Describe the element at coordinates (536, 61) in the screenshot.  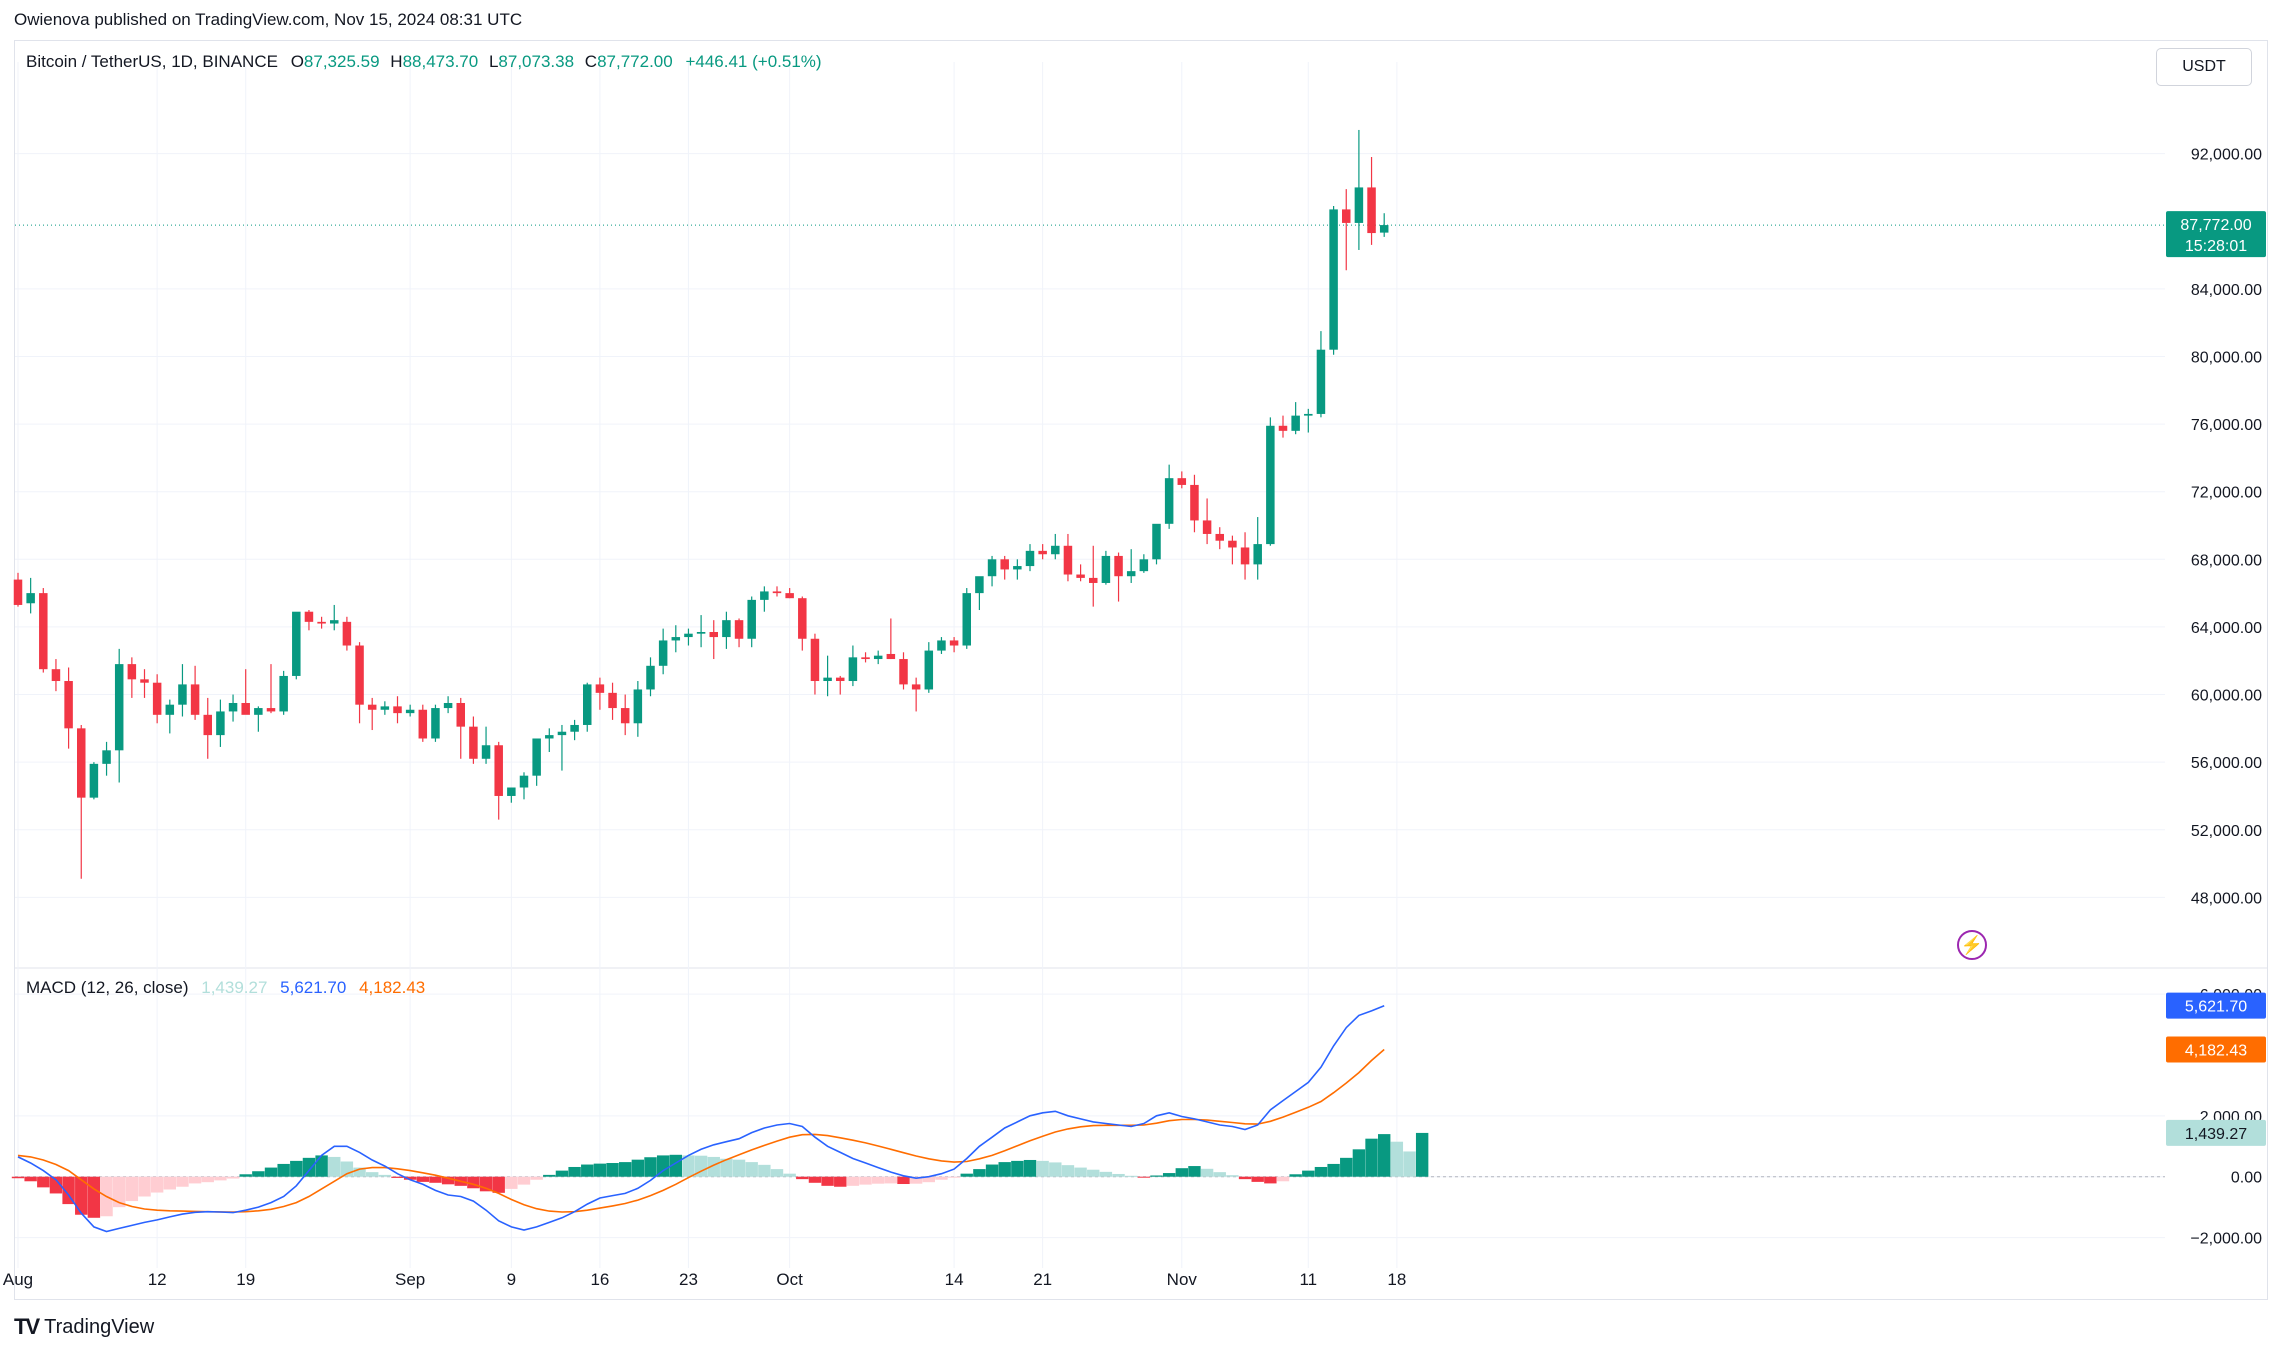
I see `low-value: 87,073.38` at that location.